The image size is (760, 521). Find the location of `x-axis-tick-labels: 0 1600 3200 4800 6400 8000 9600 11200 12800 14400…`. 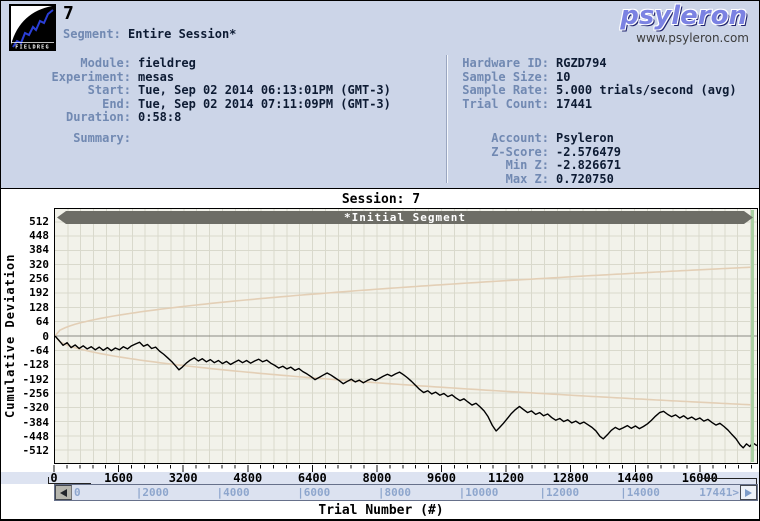

x-axis-tick-labels: 0 1600 3200 4800 6400 8000 9600 11200 12800 14400… is located at coordinates (380, 478).